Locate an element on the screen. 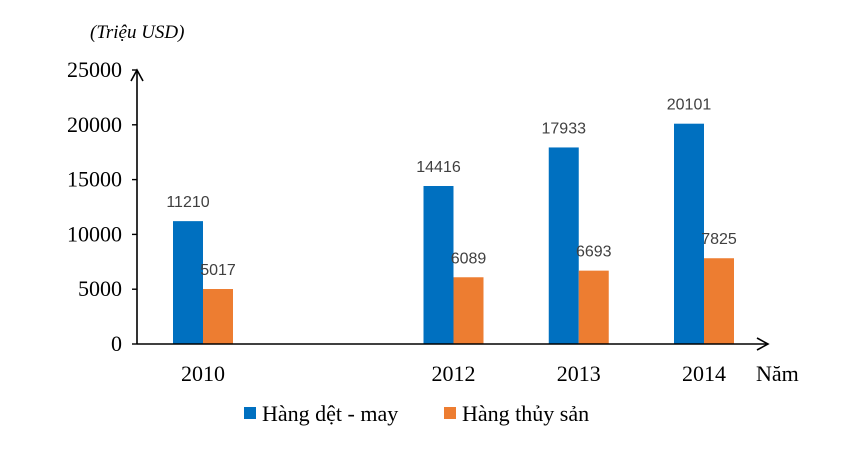  x-tick-label: 2014 is located at coordinates (704, 373).